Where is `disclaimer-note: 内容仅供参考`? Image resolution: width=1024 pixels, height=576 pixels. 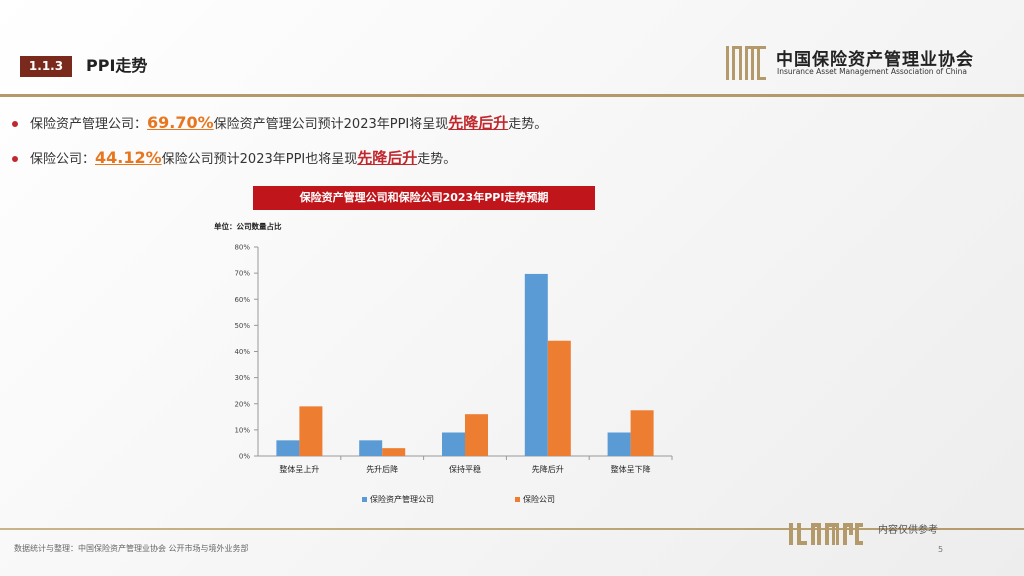 disclaimer-note: 内容仅供参考 is located at coordinates (908, 530).